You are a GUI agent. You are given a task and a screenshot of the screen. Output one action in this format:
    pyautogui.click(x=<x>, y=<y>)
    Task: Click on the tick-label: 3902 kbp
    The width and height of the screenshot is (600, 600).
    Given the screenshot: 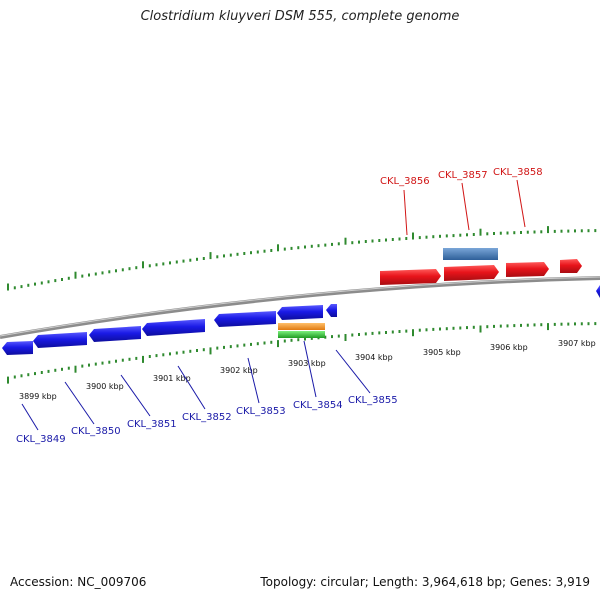 What is the action you would take?
    pyautogui.click(x=239, y=370)
    